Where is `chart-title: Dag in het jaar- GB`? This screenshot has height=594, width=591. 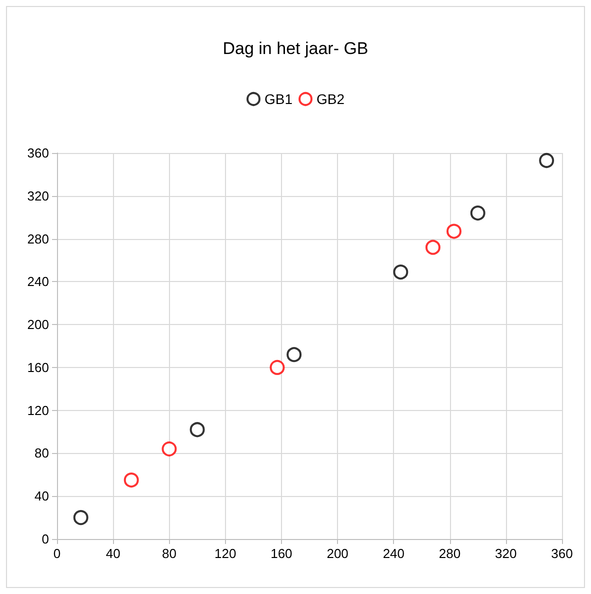 chart-title: Dag in het jaar- GB is located at coordinates (295, 48).